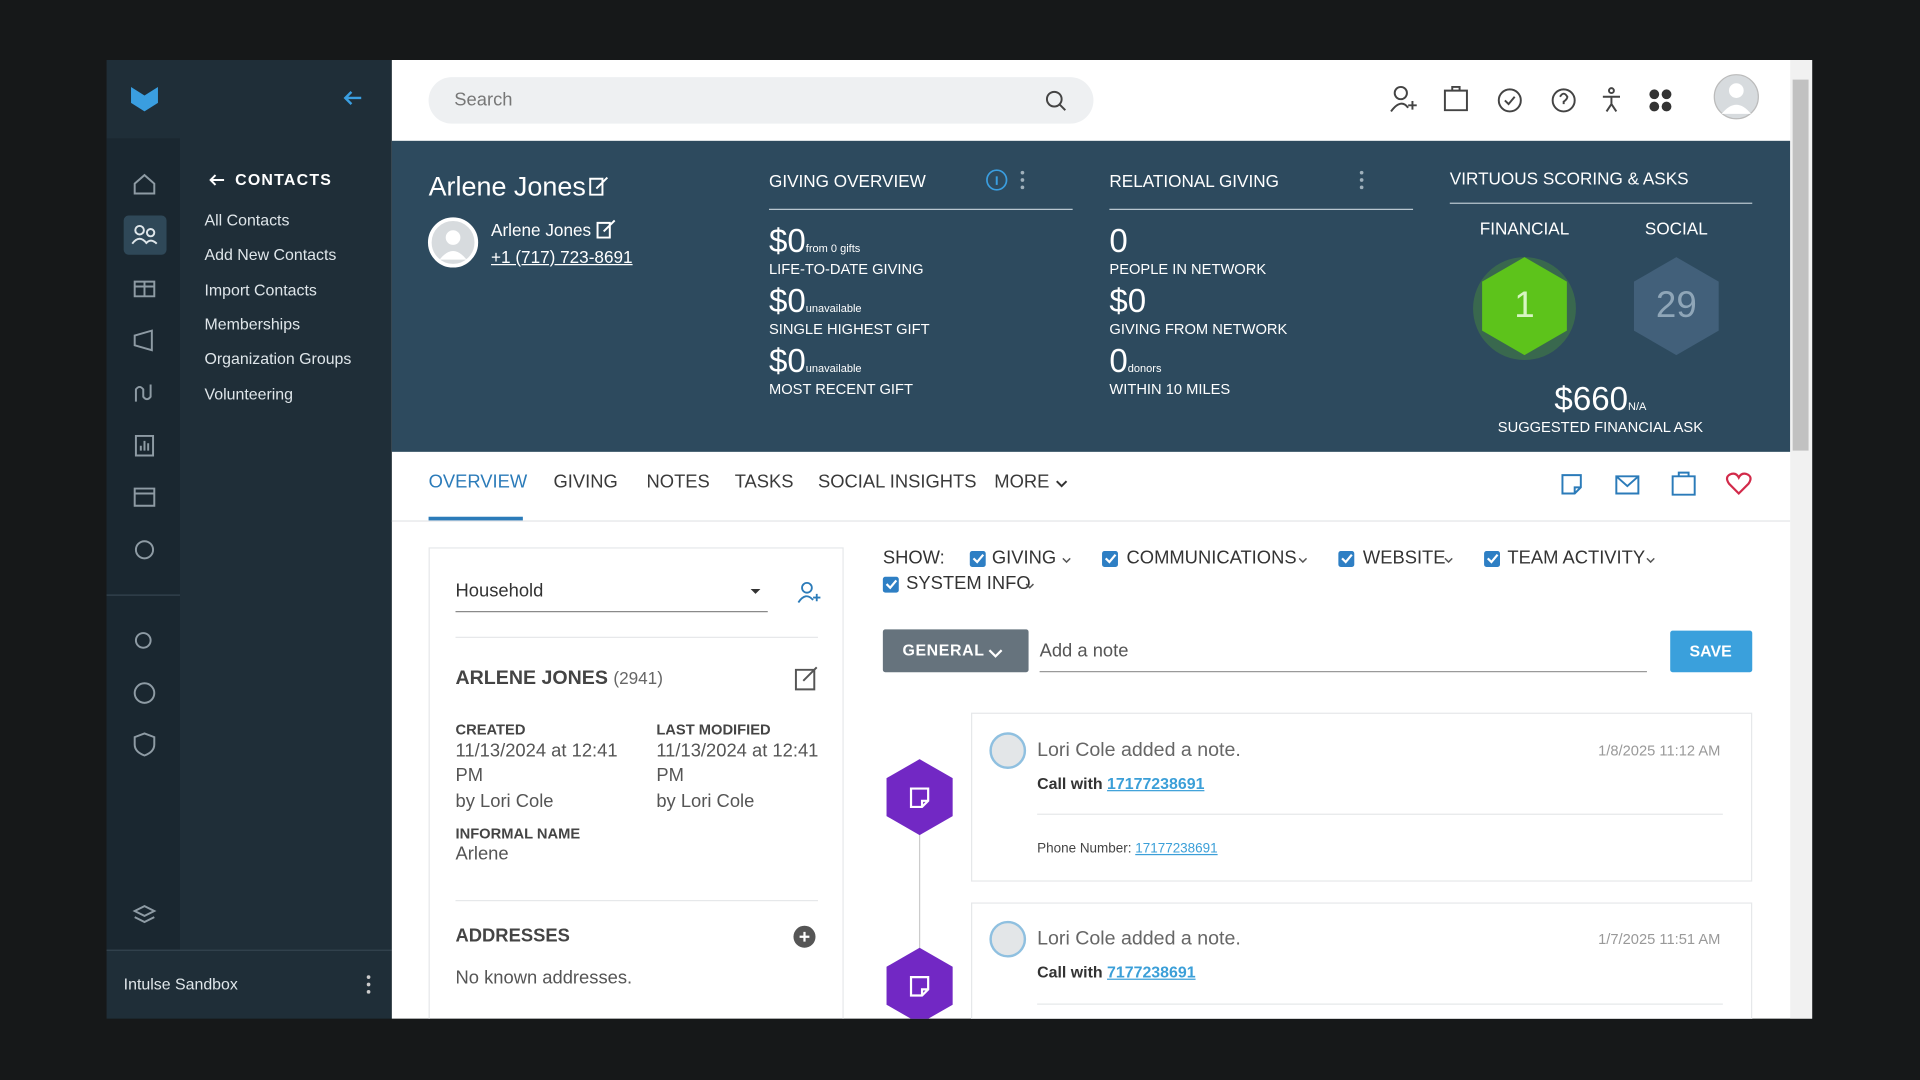 This screenshot has height=1080, width=1920. Describe the element at coordinates (270, 254) in the screenshot. I see `nav-item: Add New Contacts` at that location.